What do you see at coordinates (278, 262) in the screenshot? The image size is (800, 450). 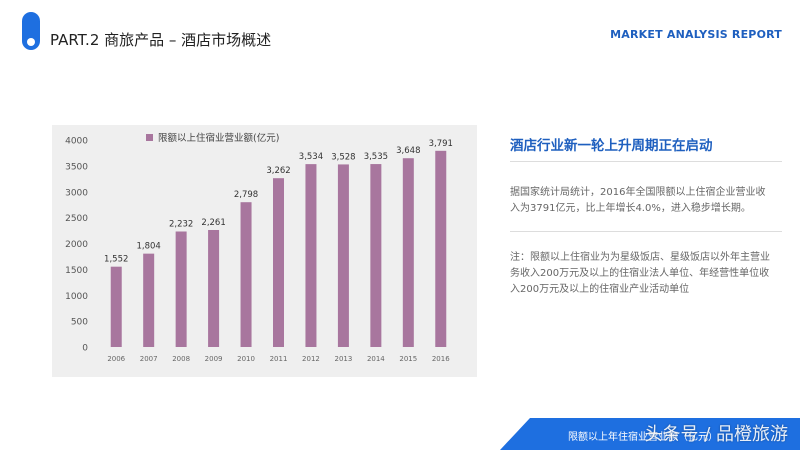 I see `bar-2011` at bounding box center [278, 262].